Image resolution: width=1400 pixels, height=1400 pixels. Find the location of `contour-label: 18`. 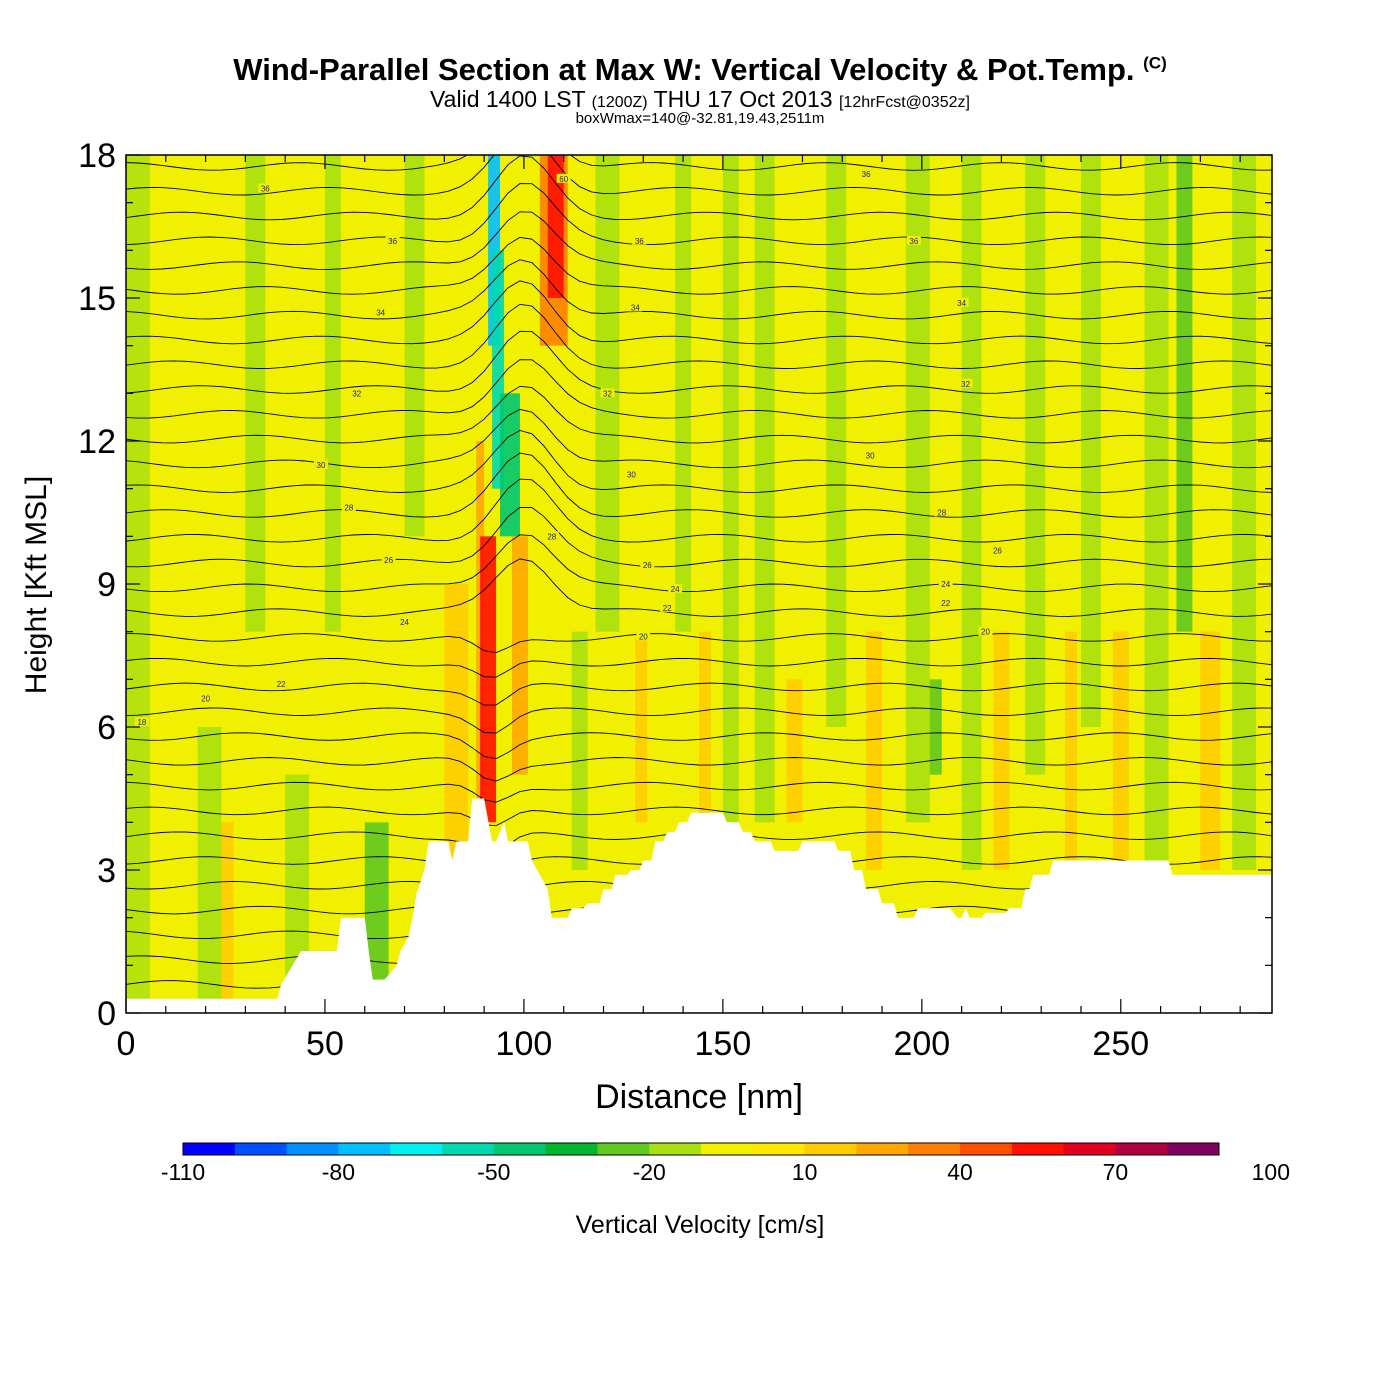

contour-label: 18 is located at coordinates (141, 722).